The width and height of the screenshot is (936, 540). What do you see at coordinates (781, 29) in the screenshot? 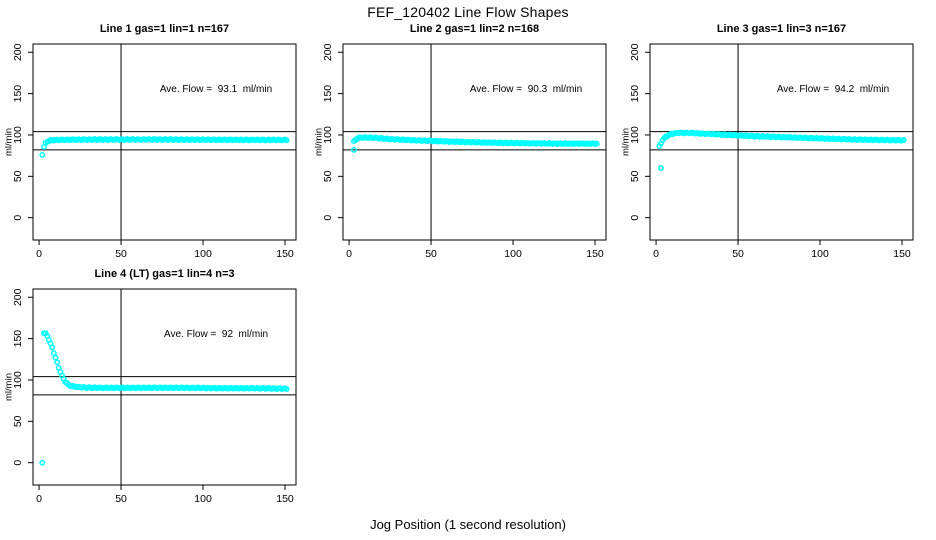
I see `panel-title: Line 3 gas=1 lin=3 n=167` at bounding box center [781, 29].